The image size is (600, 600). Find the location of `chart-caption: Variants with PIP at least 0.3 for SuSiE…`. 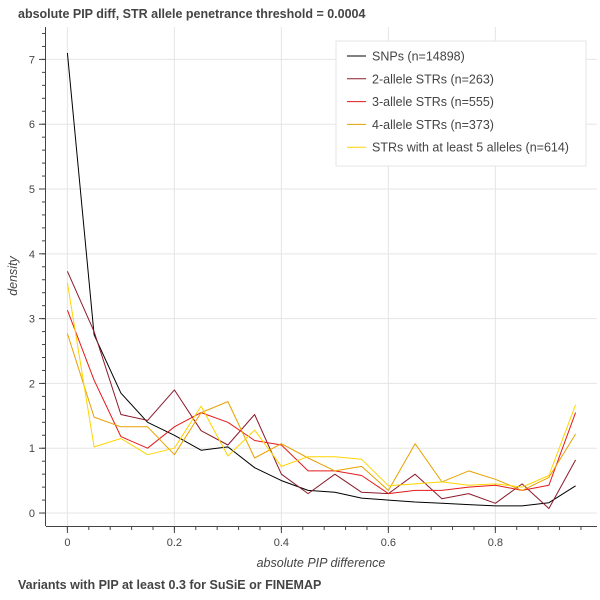

chart-caption: Variants with PIP at least 0.3 for SuSiE… is located at coordinates (170, 585).